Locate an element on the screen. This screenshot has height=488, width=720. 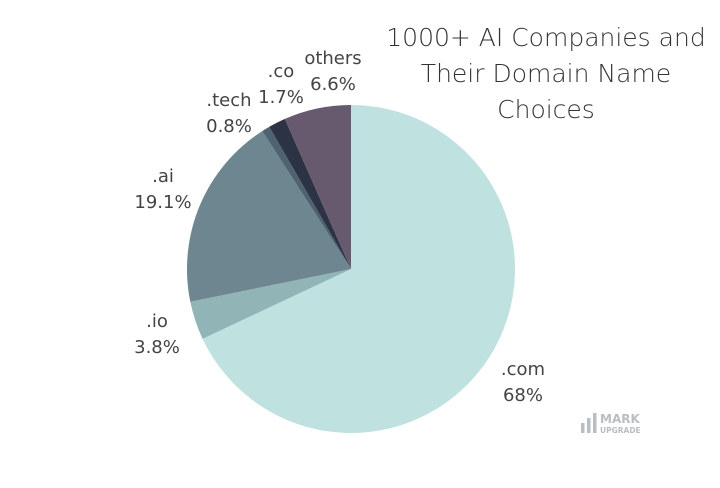
watermark-line-1: MARK is located at coordinates (620, 419).